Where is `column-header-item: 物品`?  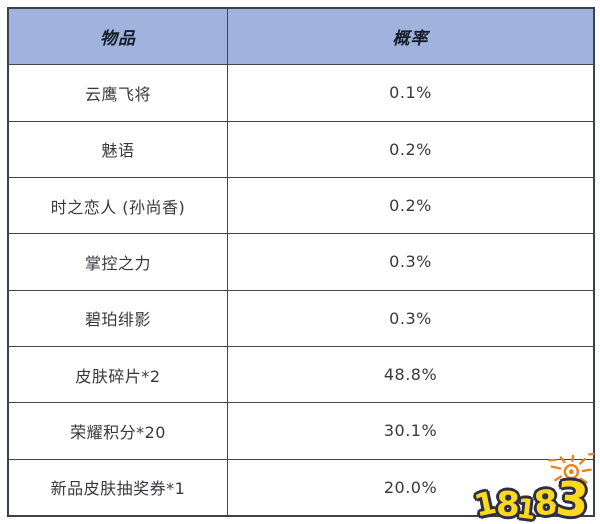 column-header-item: 物品 is located at coordinates (118, 37).